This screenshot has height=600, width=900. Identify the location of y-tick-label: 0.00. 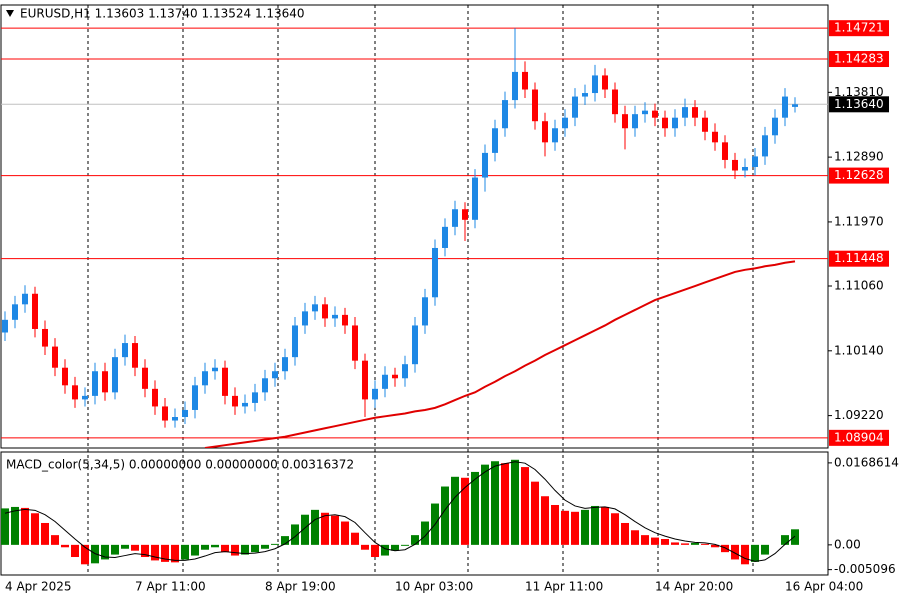
(847, 544).